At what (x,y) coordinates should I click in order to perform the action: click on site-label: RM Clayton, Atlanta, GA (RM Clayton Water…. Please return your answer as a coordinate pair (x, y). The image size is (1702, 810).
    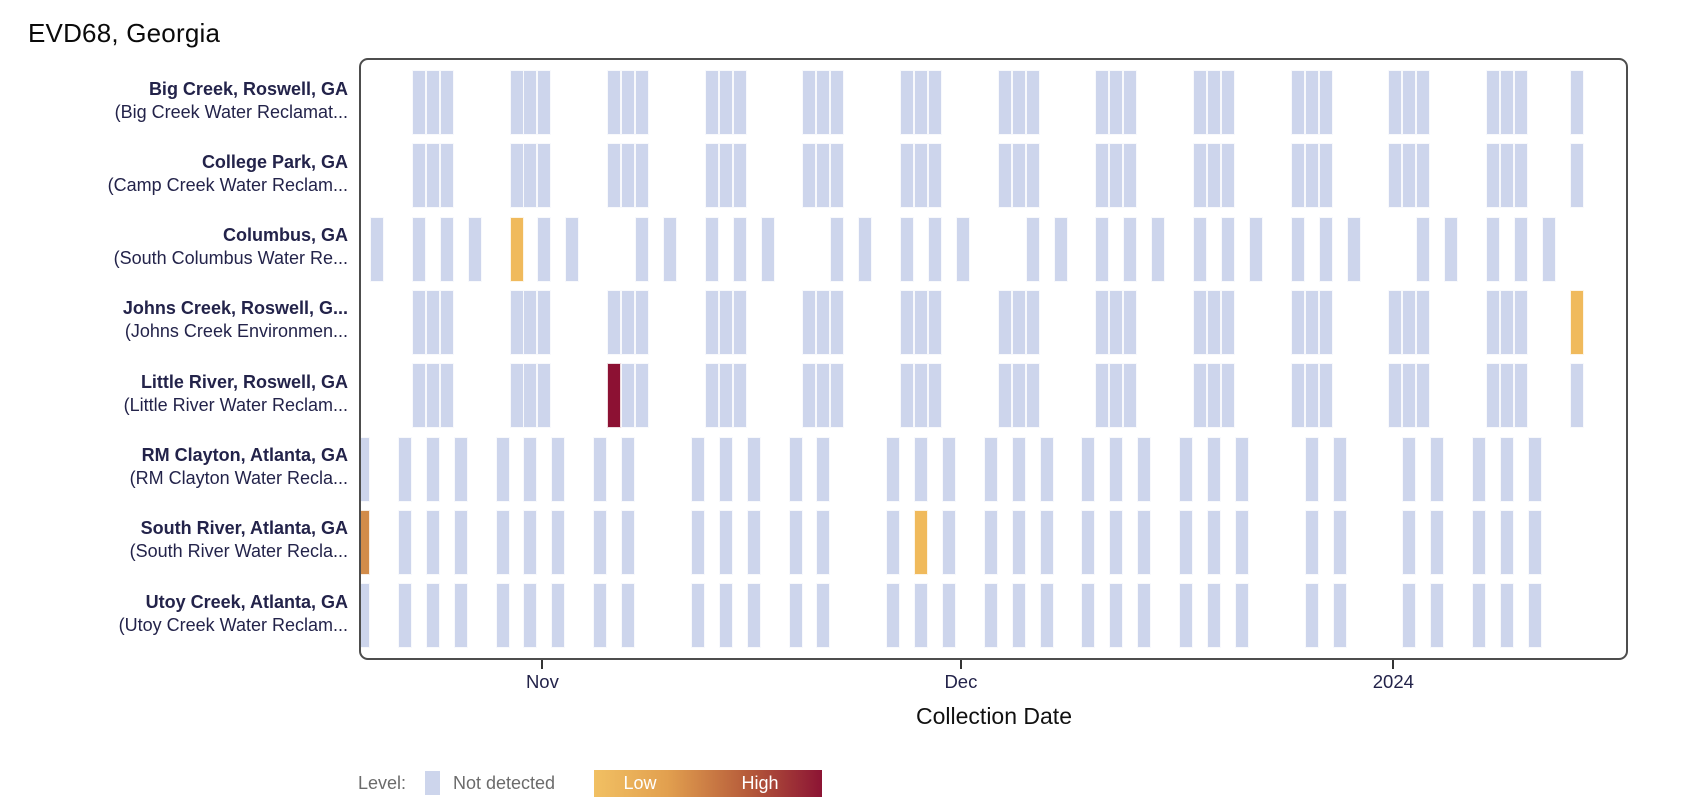
    Looking at the image, I should click on (174, 467).